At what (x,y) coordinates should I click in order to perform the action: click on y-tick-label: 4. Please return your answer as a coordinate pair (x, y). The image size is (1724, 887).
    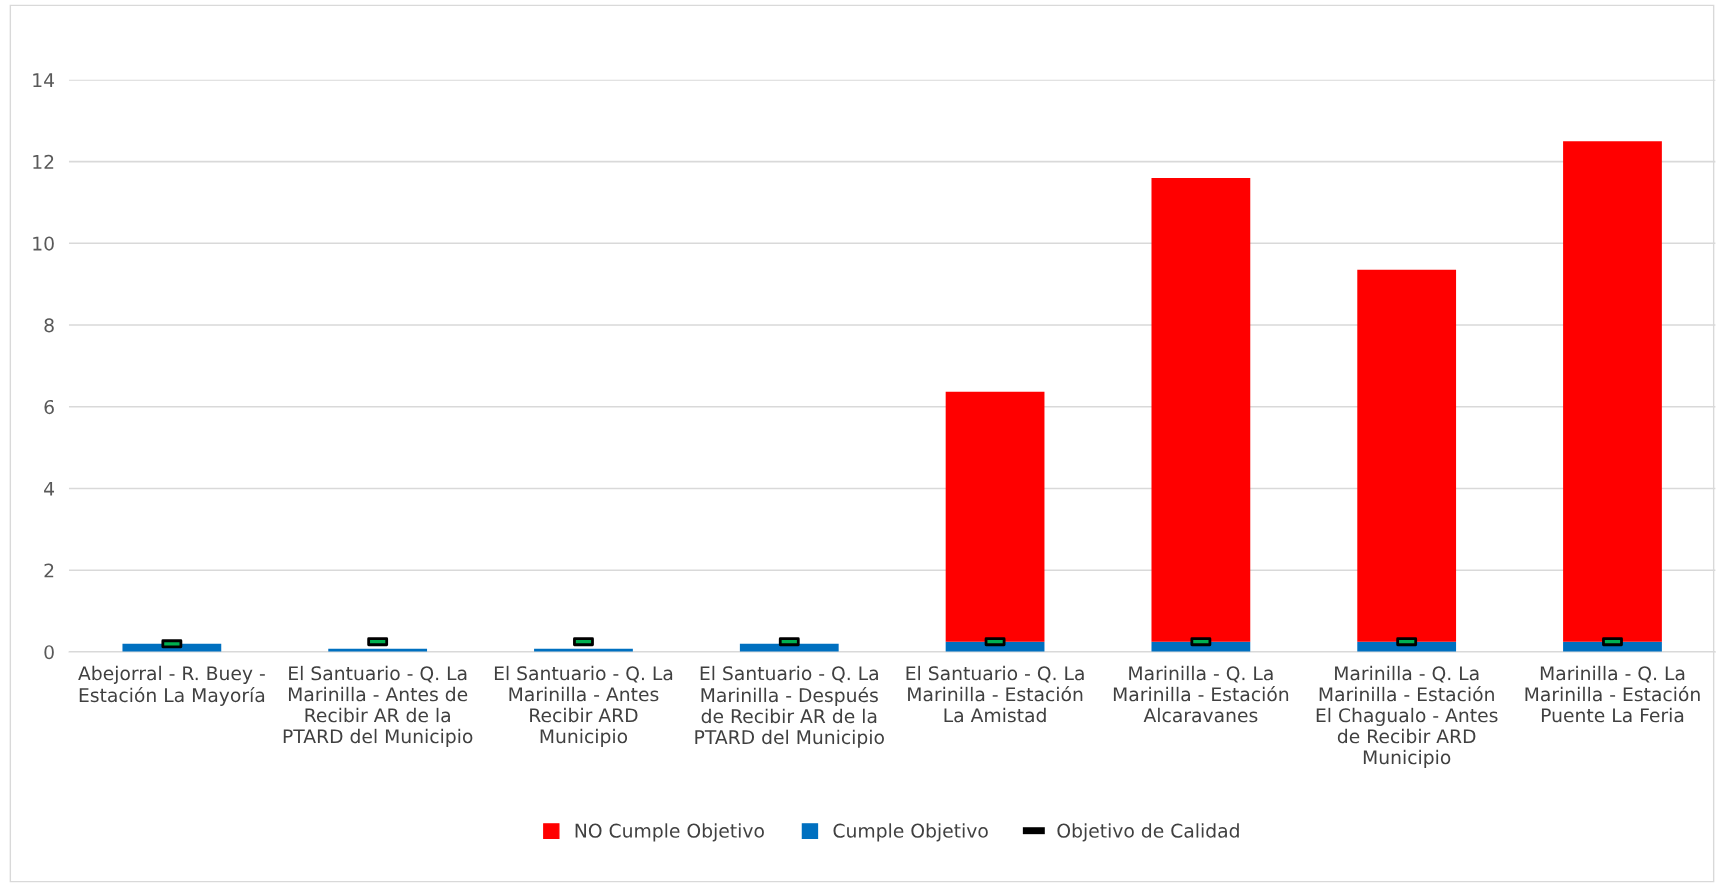
    Looking at the image, I should click on (49, 488).